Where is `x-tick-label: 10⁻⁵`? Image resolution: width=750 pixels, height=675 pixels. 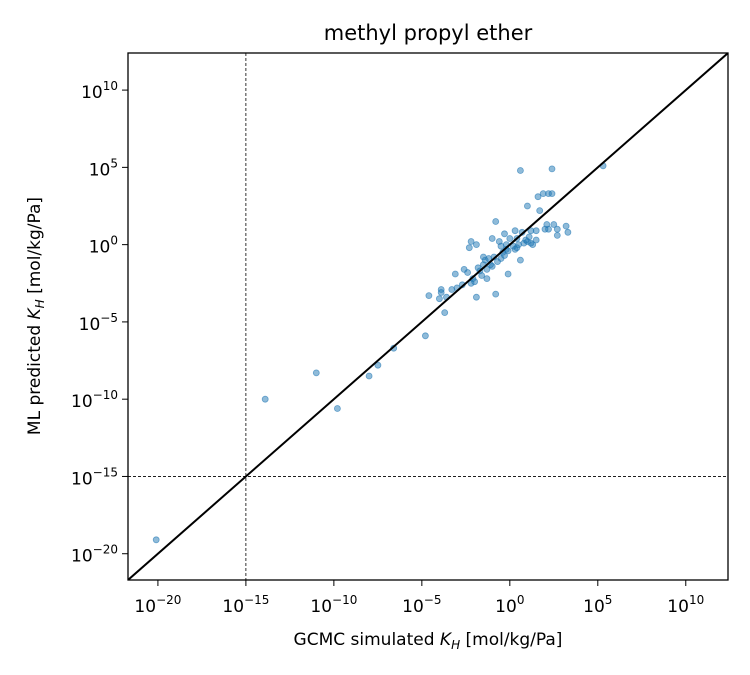
x-tick-label: 10⁻⁵ is located at coordinates (421, 605).